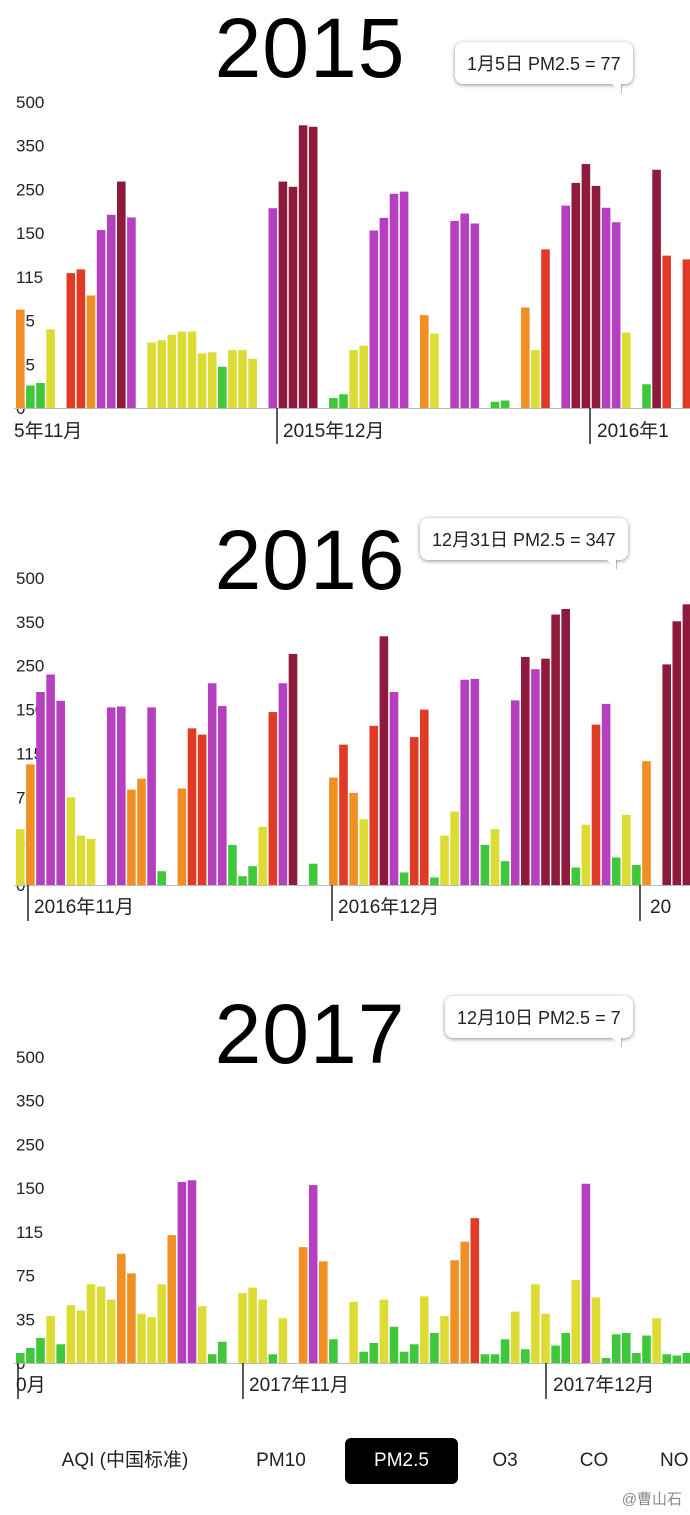  Describe the element at coordinates (125, 1460) in the screenshot. I see `tab-aqi: AQI (中国标准)` at that location.